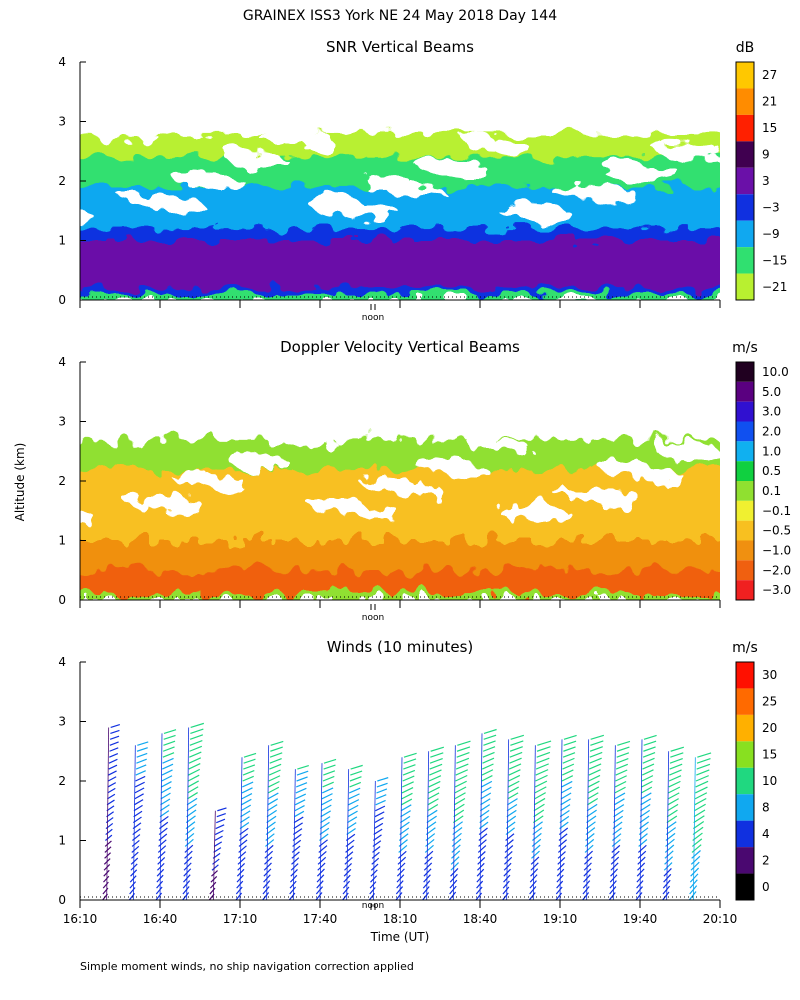  What do you see at coordinates (775, 372) in the screenshot?
I see `colorbar-label: 10.0` at bounding box center [775, 372].